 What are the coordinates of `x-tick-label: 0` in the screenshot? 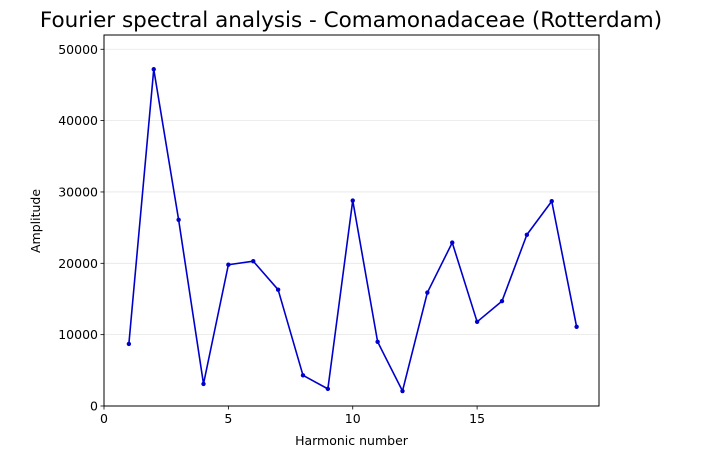 It's located at (104, 418).